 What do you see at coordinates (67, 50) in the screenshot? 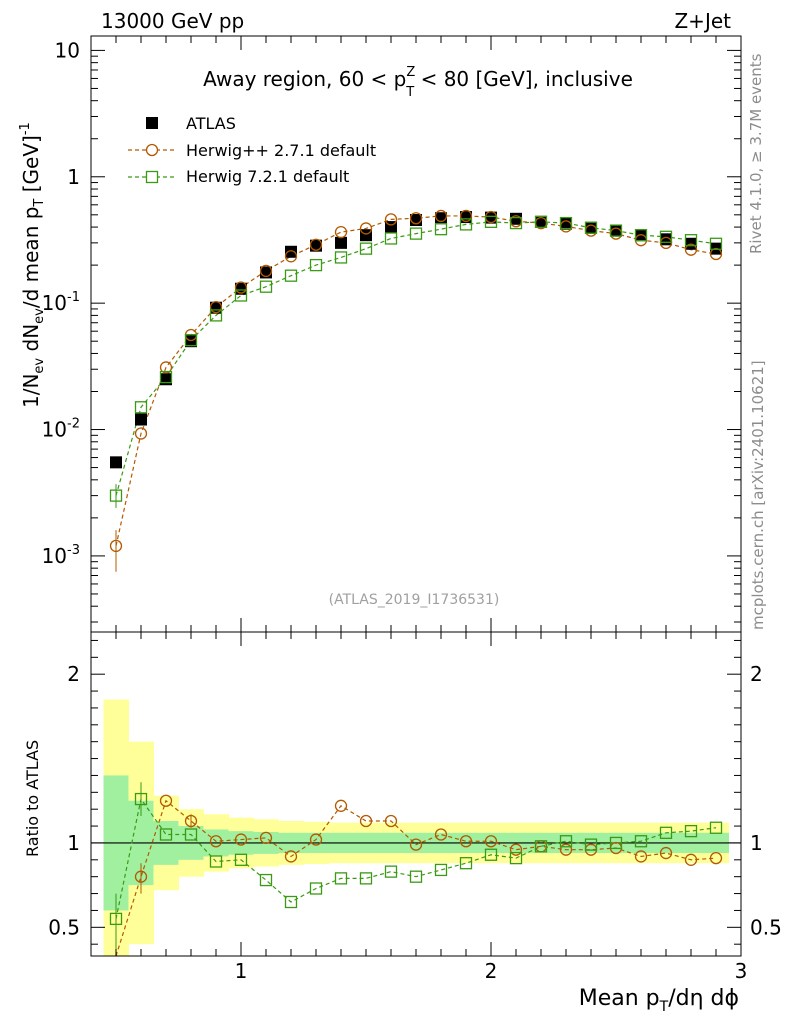
I see `main-ytick-label: 10` at bounding box center [67, 50].